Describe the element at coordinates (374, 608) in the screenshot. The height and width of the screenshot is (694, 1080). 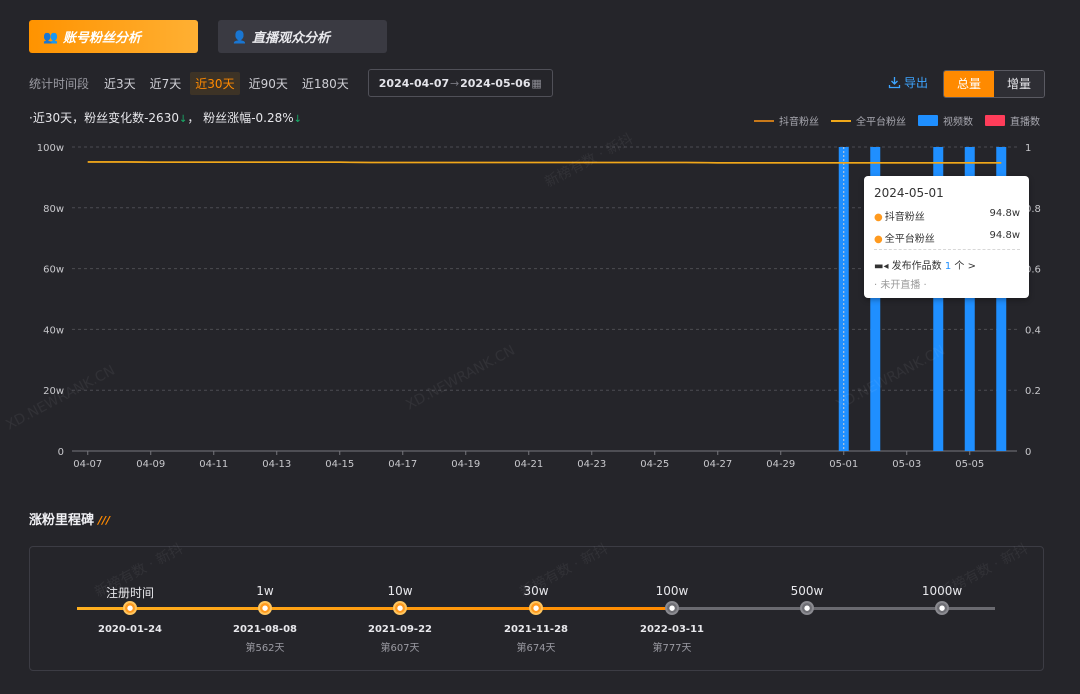
I see `milestone-progress-track` at that location.